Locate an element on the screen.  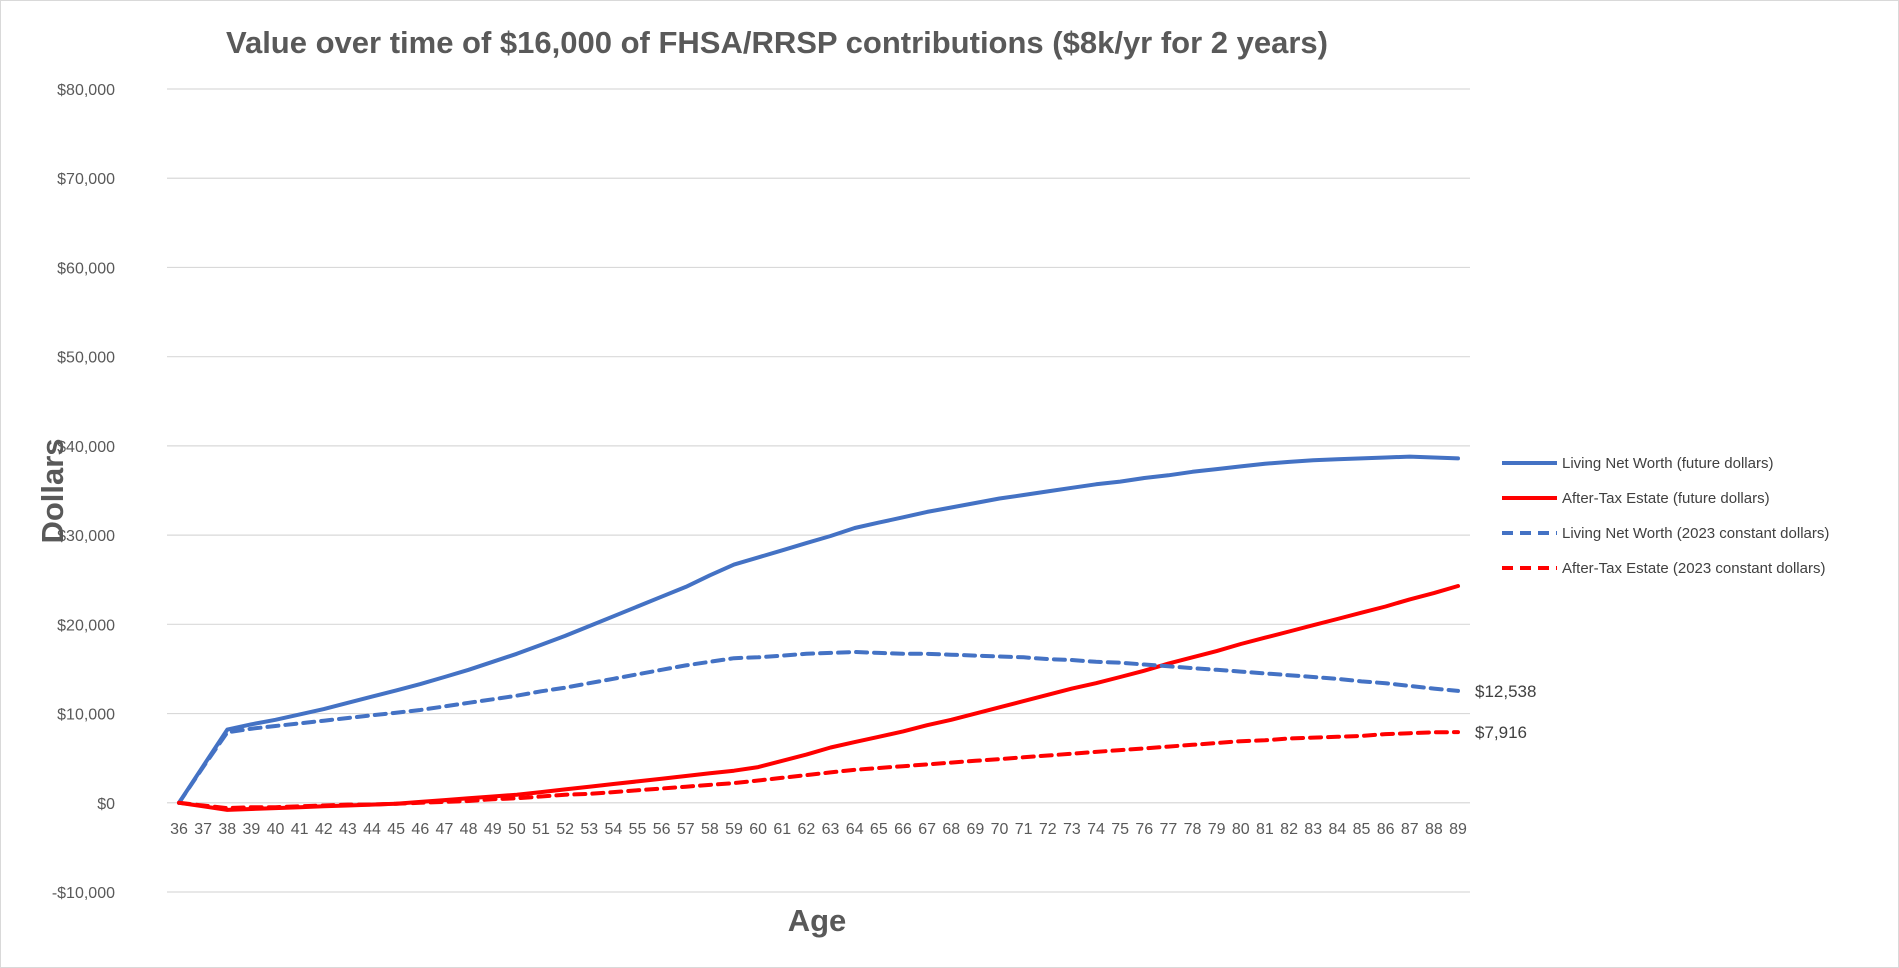
x-tick-label: 76 is located at coordinates (1144, 829).